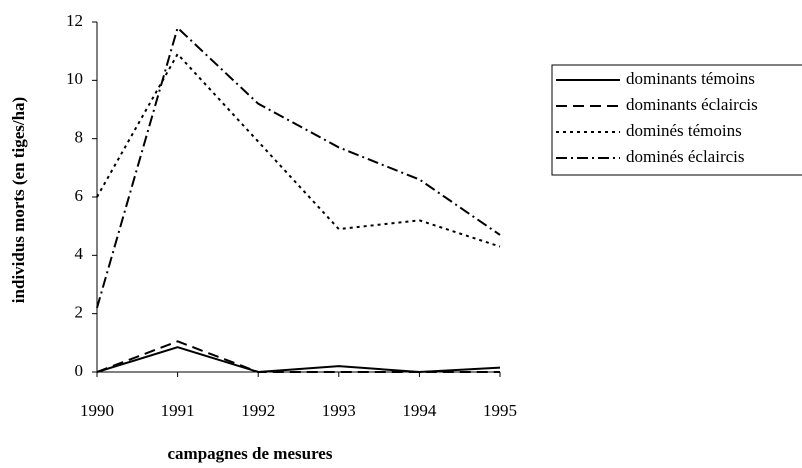 This screenshot has height=468, width=802. Describe the element at coordinates (74, 20) in the screenshot. I see `y-tick-label: 12` at that location.